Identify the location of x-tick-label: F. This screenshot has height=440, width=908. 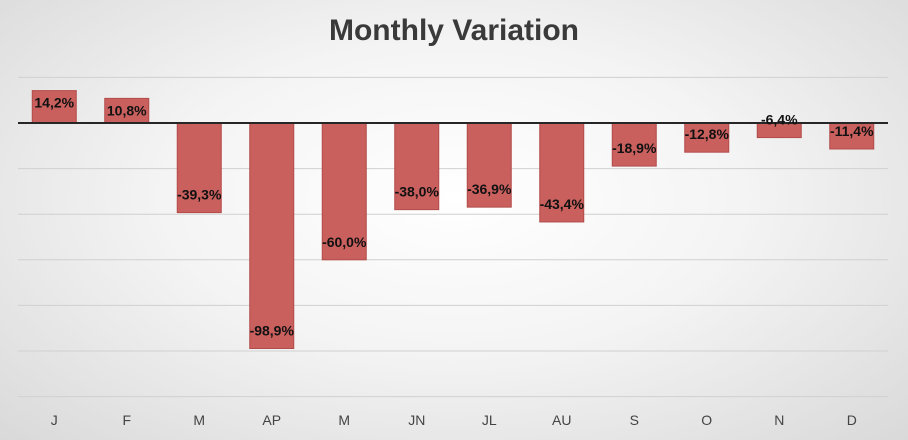
(126, 420).